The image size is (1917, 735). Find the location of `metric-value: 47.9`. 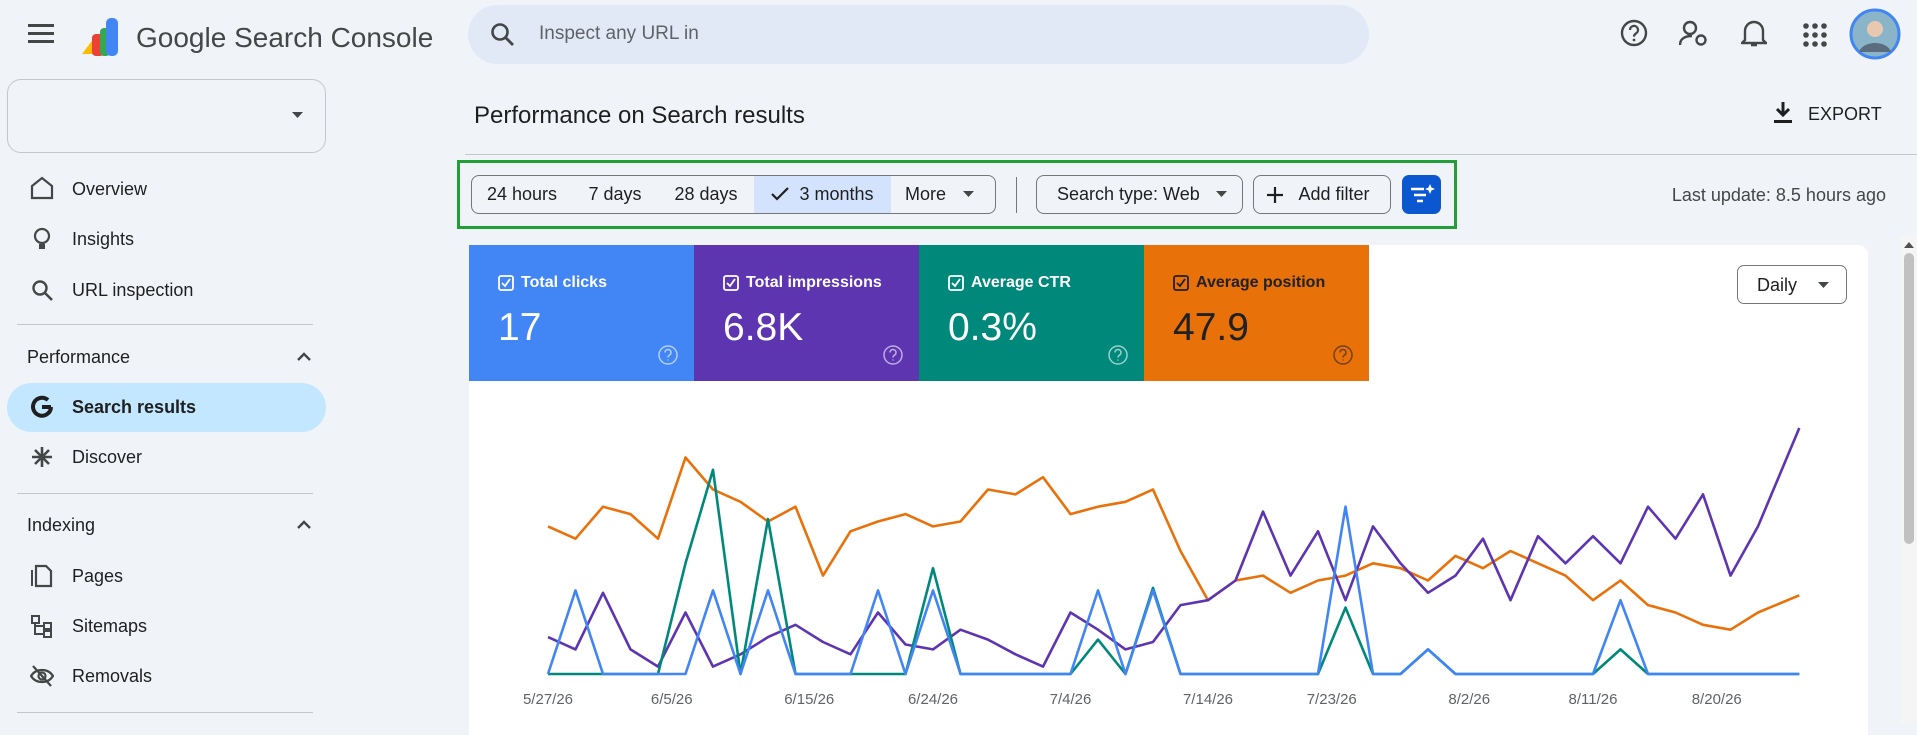

metric-value: 47.9 is located at coordinates (1211, 327).